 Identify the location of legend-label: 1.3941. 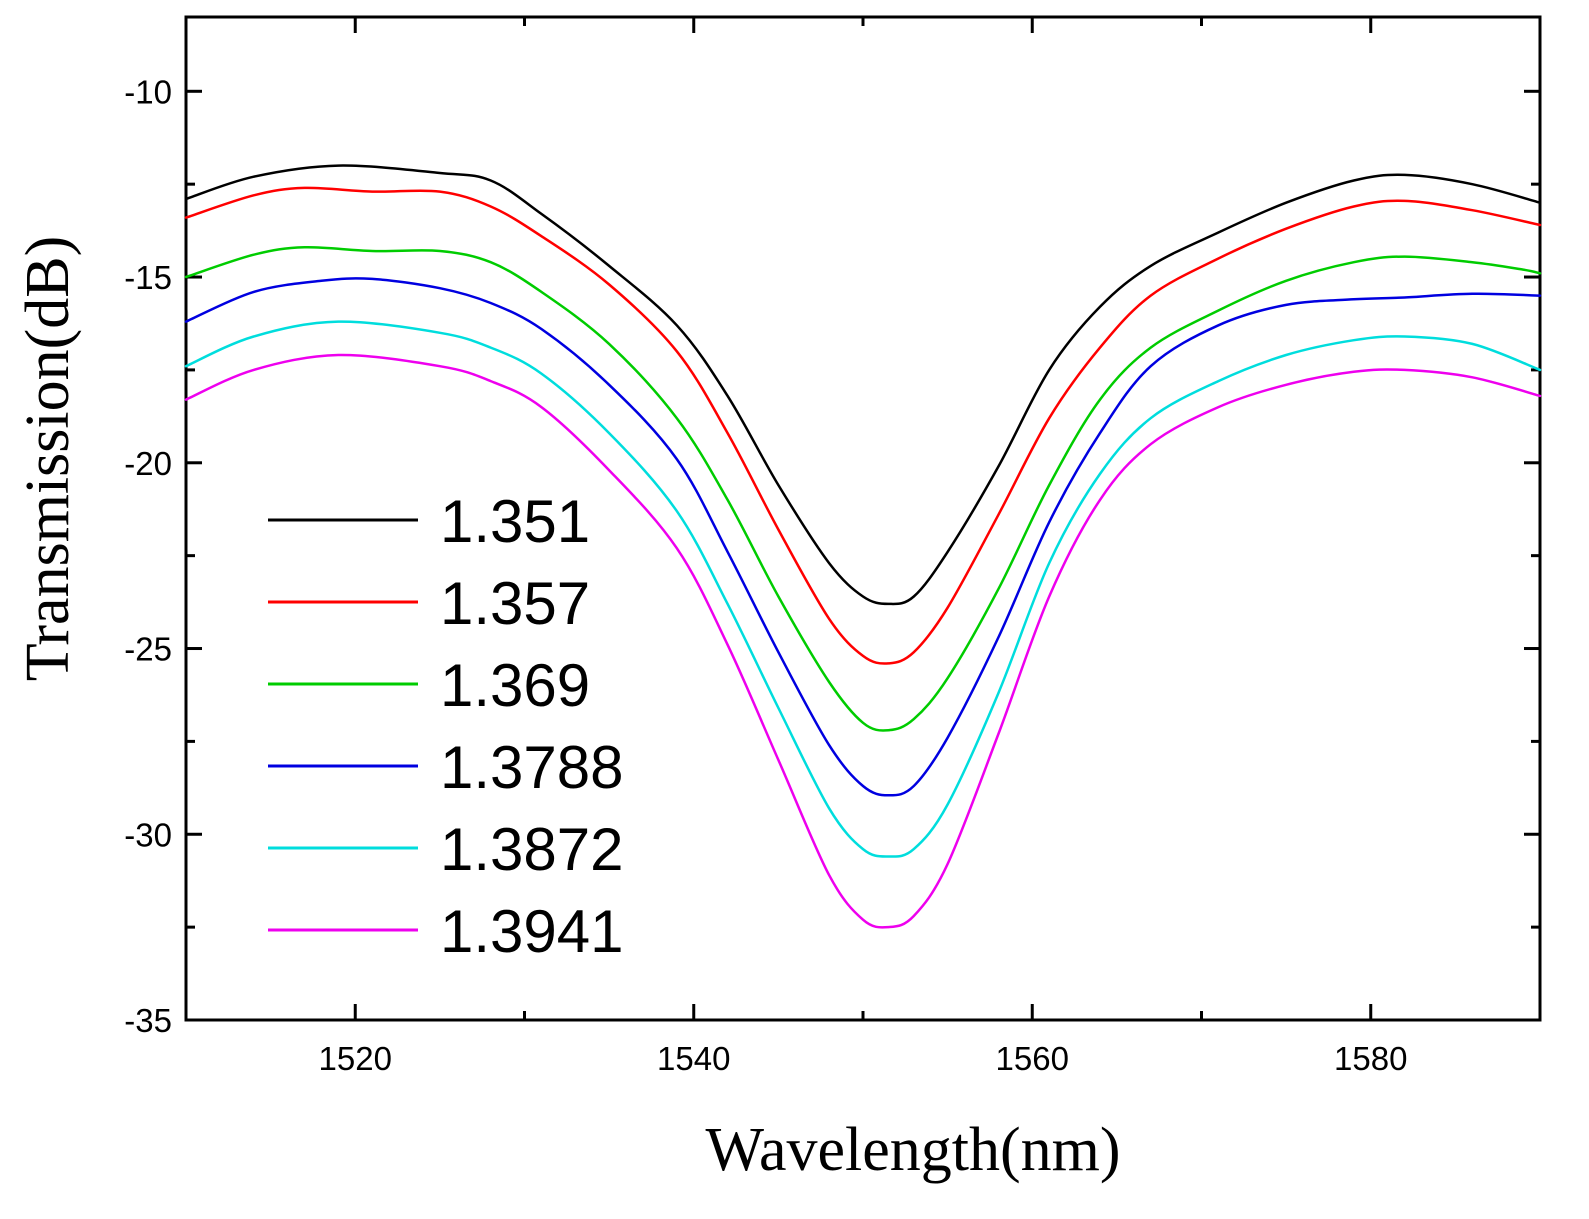
(532, 931).